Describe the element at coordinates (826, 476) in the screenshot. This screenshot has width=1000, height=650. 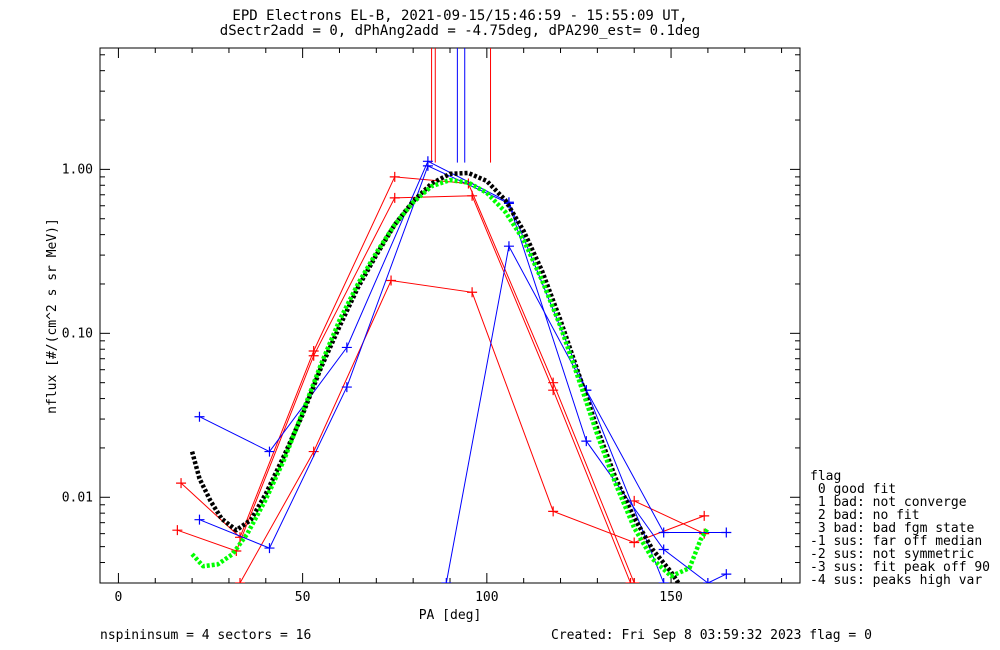
I see `flag-legend-title: flag` at that location.